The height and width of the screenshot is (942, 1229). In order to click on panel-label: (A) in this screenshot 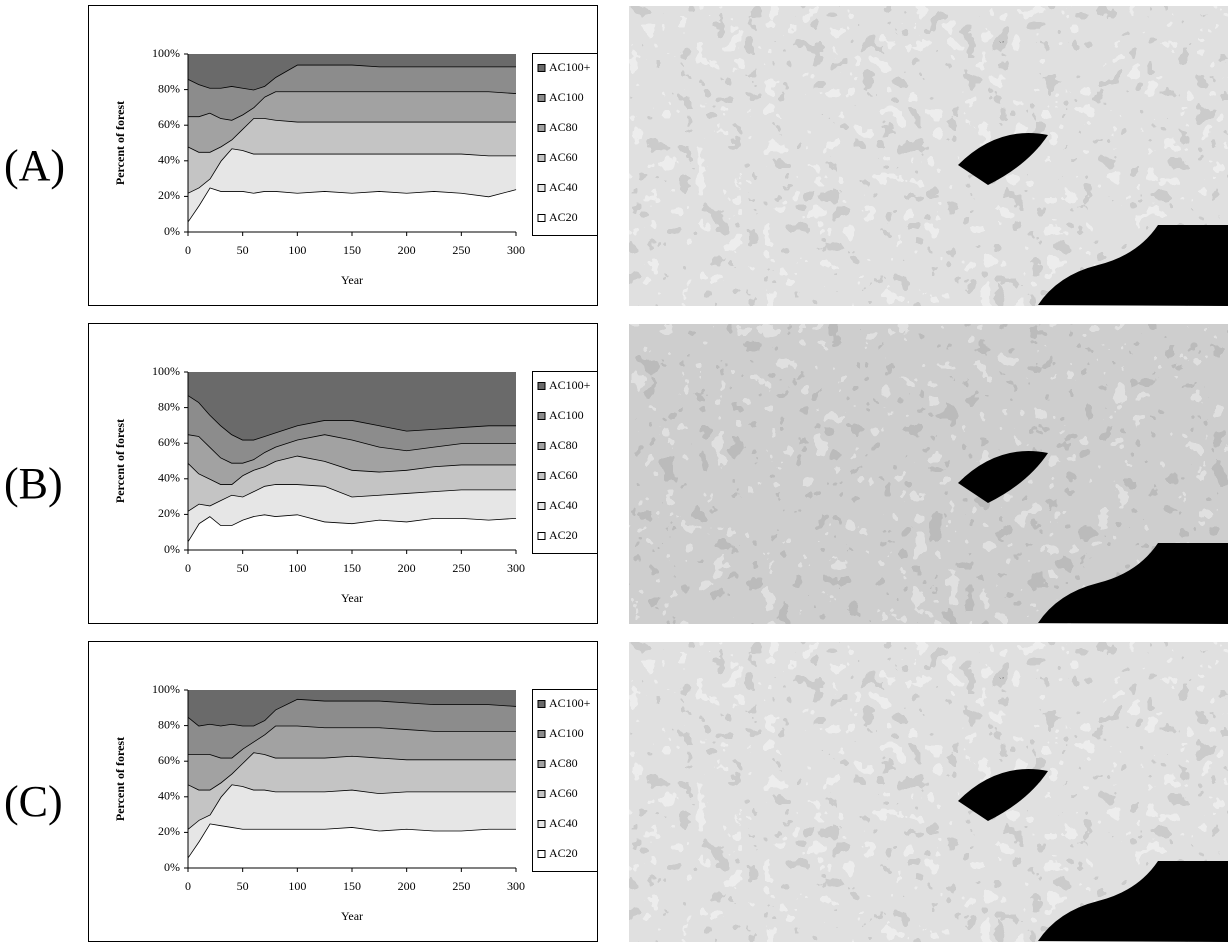, I will do `click(34, 165)`.